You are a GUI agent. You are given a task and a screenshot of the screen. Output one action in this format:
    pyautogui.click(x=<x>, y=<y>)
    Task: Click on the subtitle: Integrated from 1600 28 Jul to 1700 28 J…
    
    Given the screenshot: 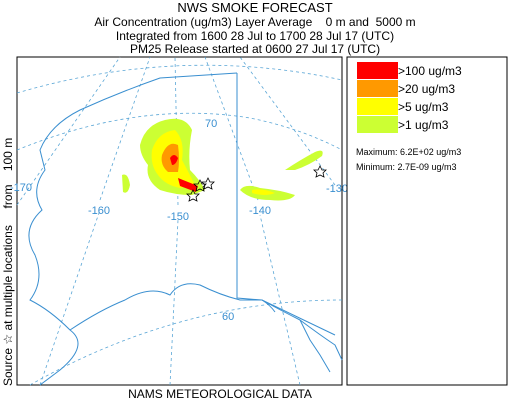 What is the action you would take?
    pyautogui.click(x=255, y=36)
    